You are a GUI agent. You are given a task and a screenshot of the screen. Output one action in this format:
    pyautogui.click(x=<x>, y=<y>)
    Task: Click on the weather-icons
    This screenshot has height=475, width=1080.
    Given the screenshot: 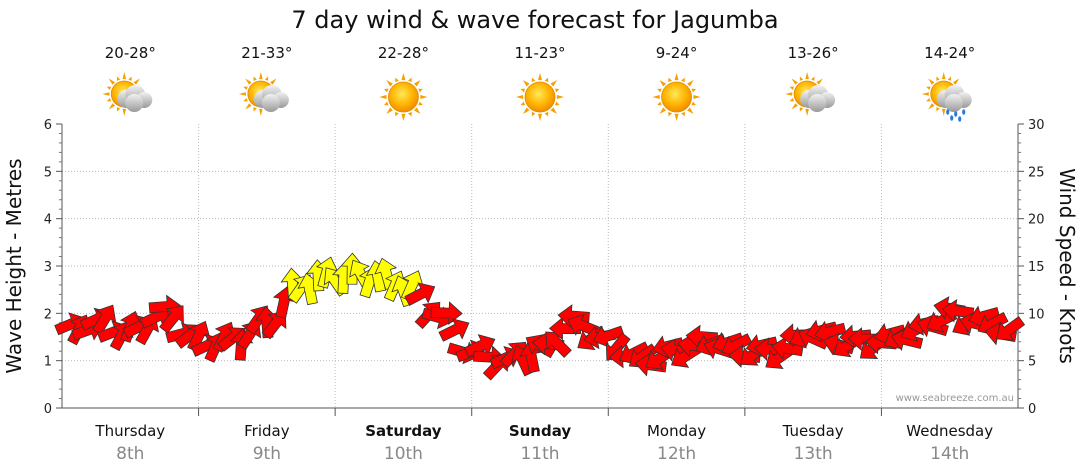 What is the action you would take?
    pyautogui.click(x=537, y=97)
    